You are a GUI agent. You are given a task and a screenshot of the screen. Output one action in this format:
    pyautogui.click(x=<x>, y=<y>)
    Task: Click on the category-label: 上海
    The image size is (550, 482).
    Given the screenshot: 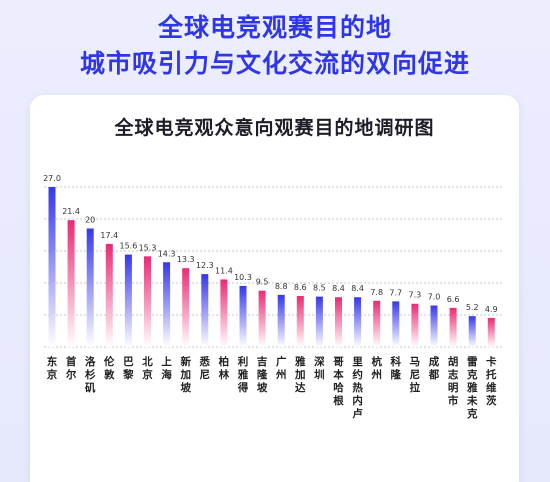 What is the action you would take?
    pyautogui.click(x=166, y=368)
    